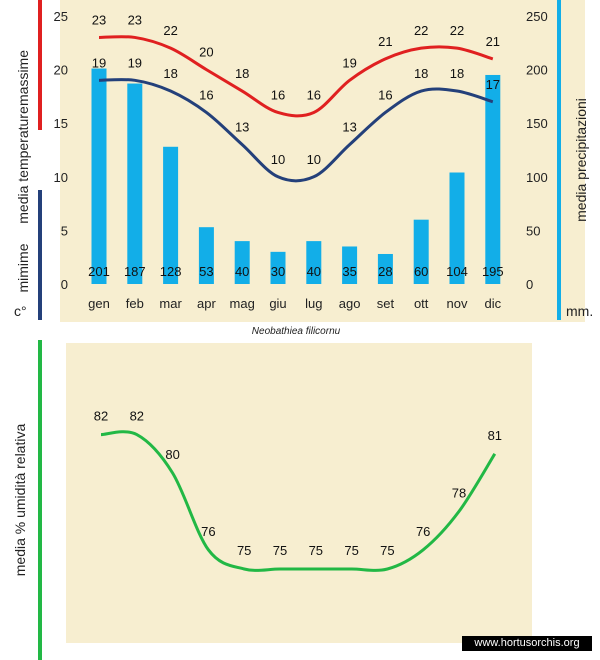 The height and width of the screenshot is (660, 600). I want to click on month-tick-label: mar, so click(170, 303).